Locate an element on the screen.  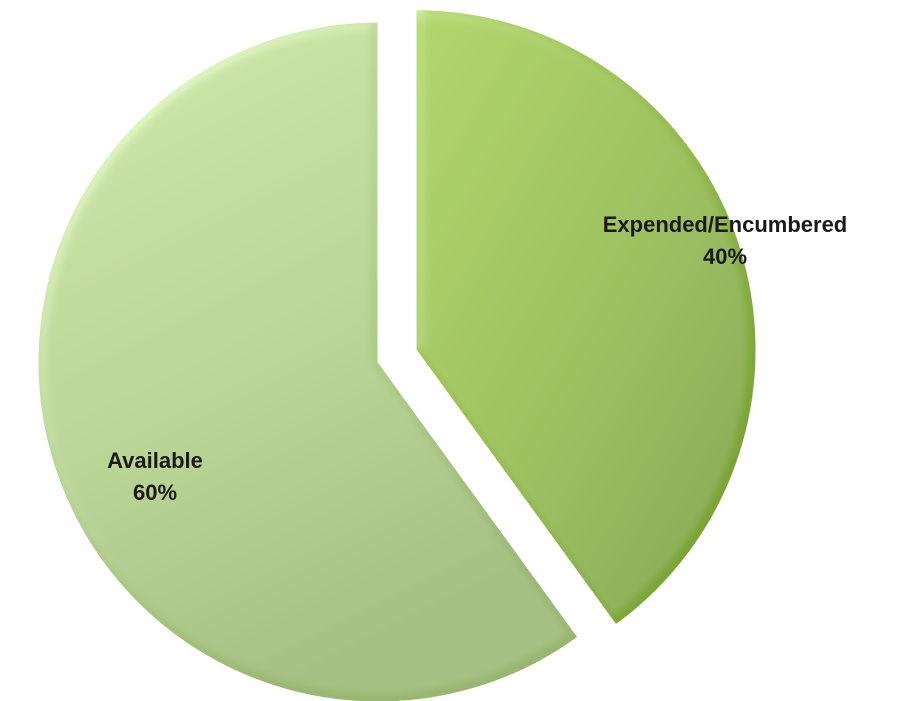
slice-label-expended-encumbered-percent: 40% is located at coordinates (725, 256).